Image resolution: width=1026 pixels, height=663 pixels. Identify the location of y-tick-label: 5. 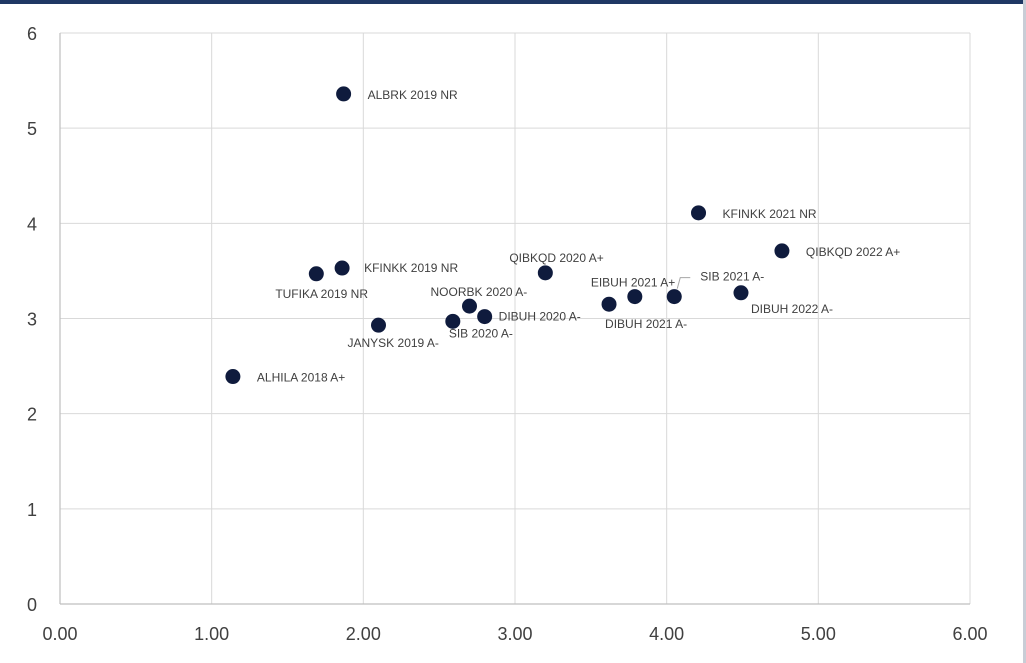
(32, 129).